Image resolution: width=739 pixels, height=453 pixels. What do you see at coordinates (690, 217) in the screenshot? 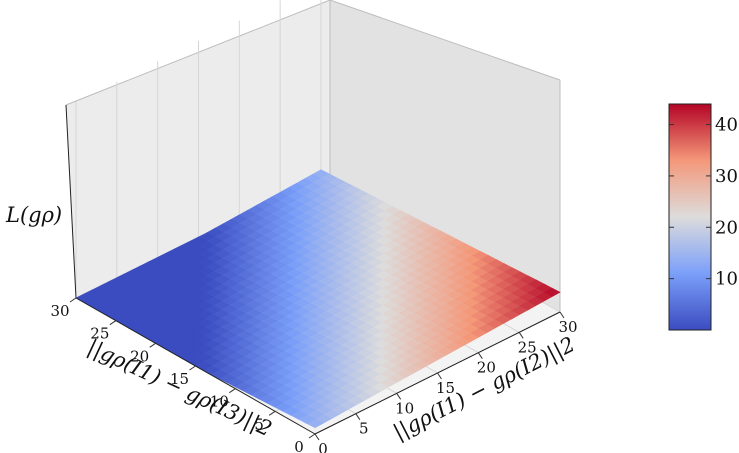
I see `colorbar-gradient` at bounding box center [690, 217].